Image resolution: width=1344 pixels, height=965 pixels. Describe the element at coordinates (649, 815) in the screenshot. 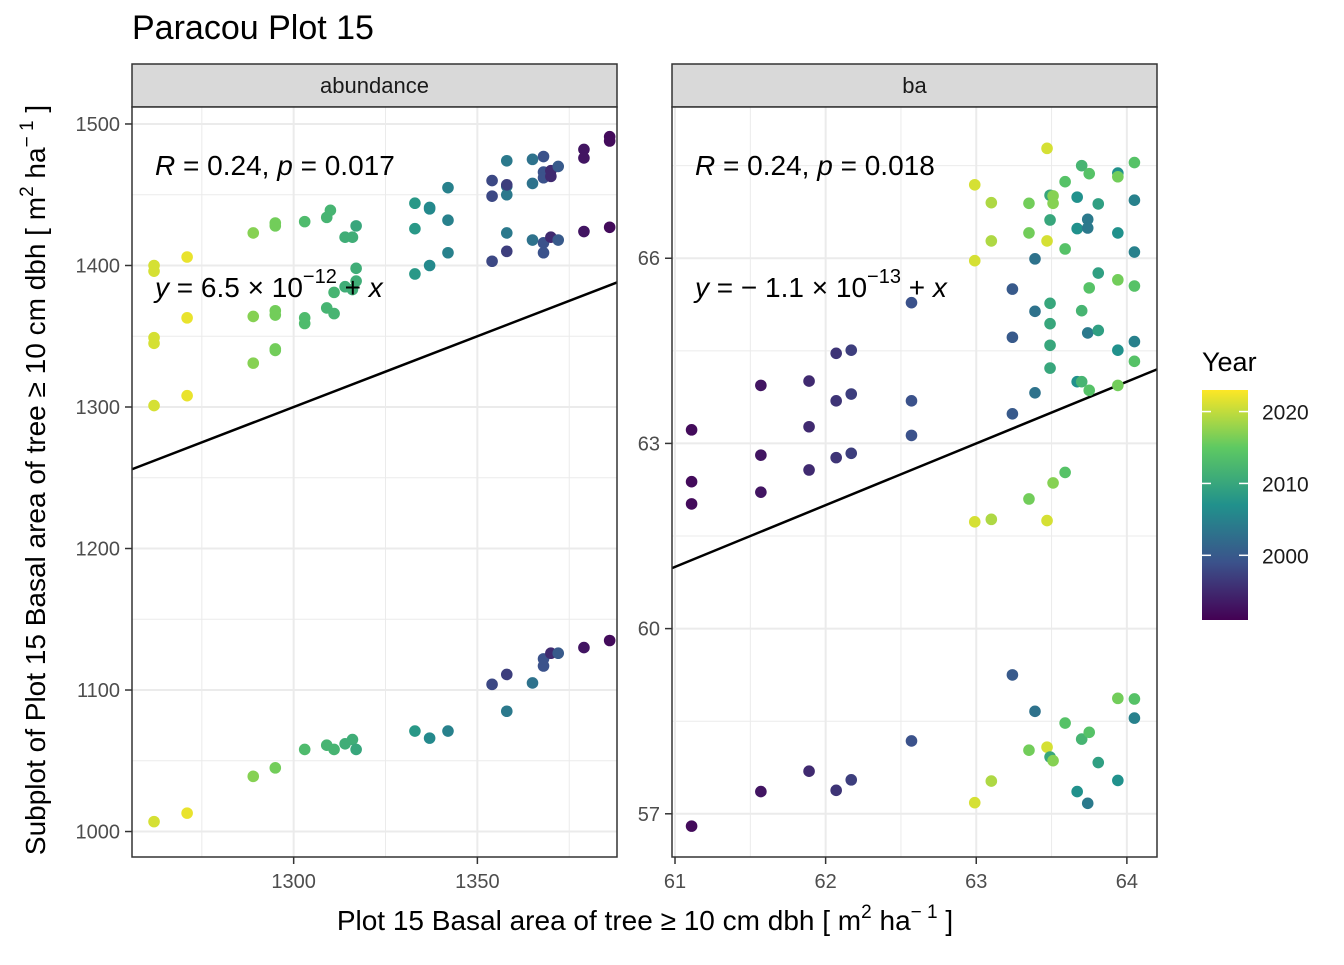

I see `y-tick-label: 57` at that location.